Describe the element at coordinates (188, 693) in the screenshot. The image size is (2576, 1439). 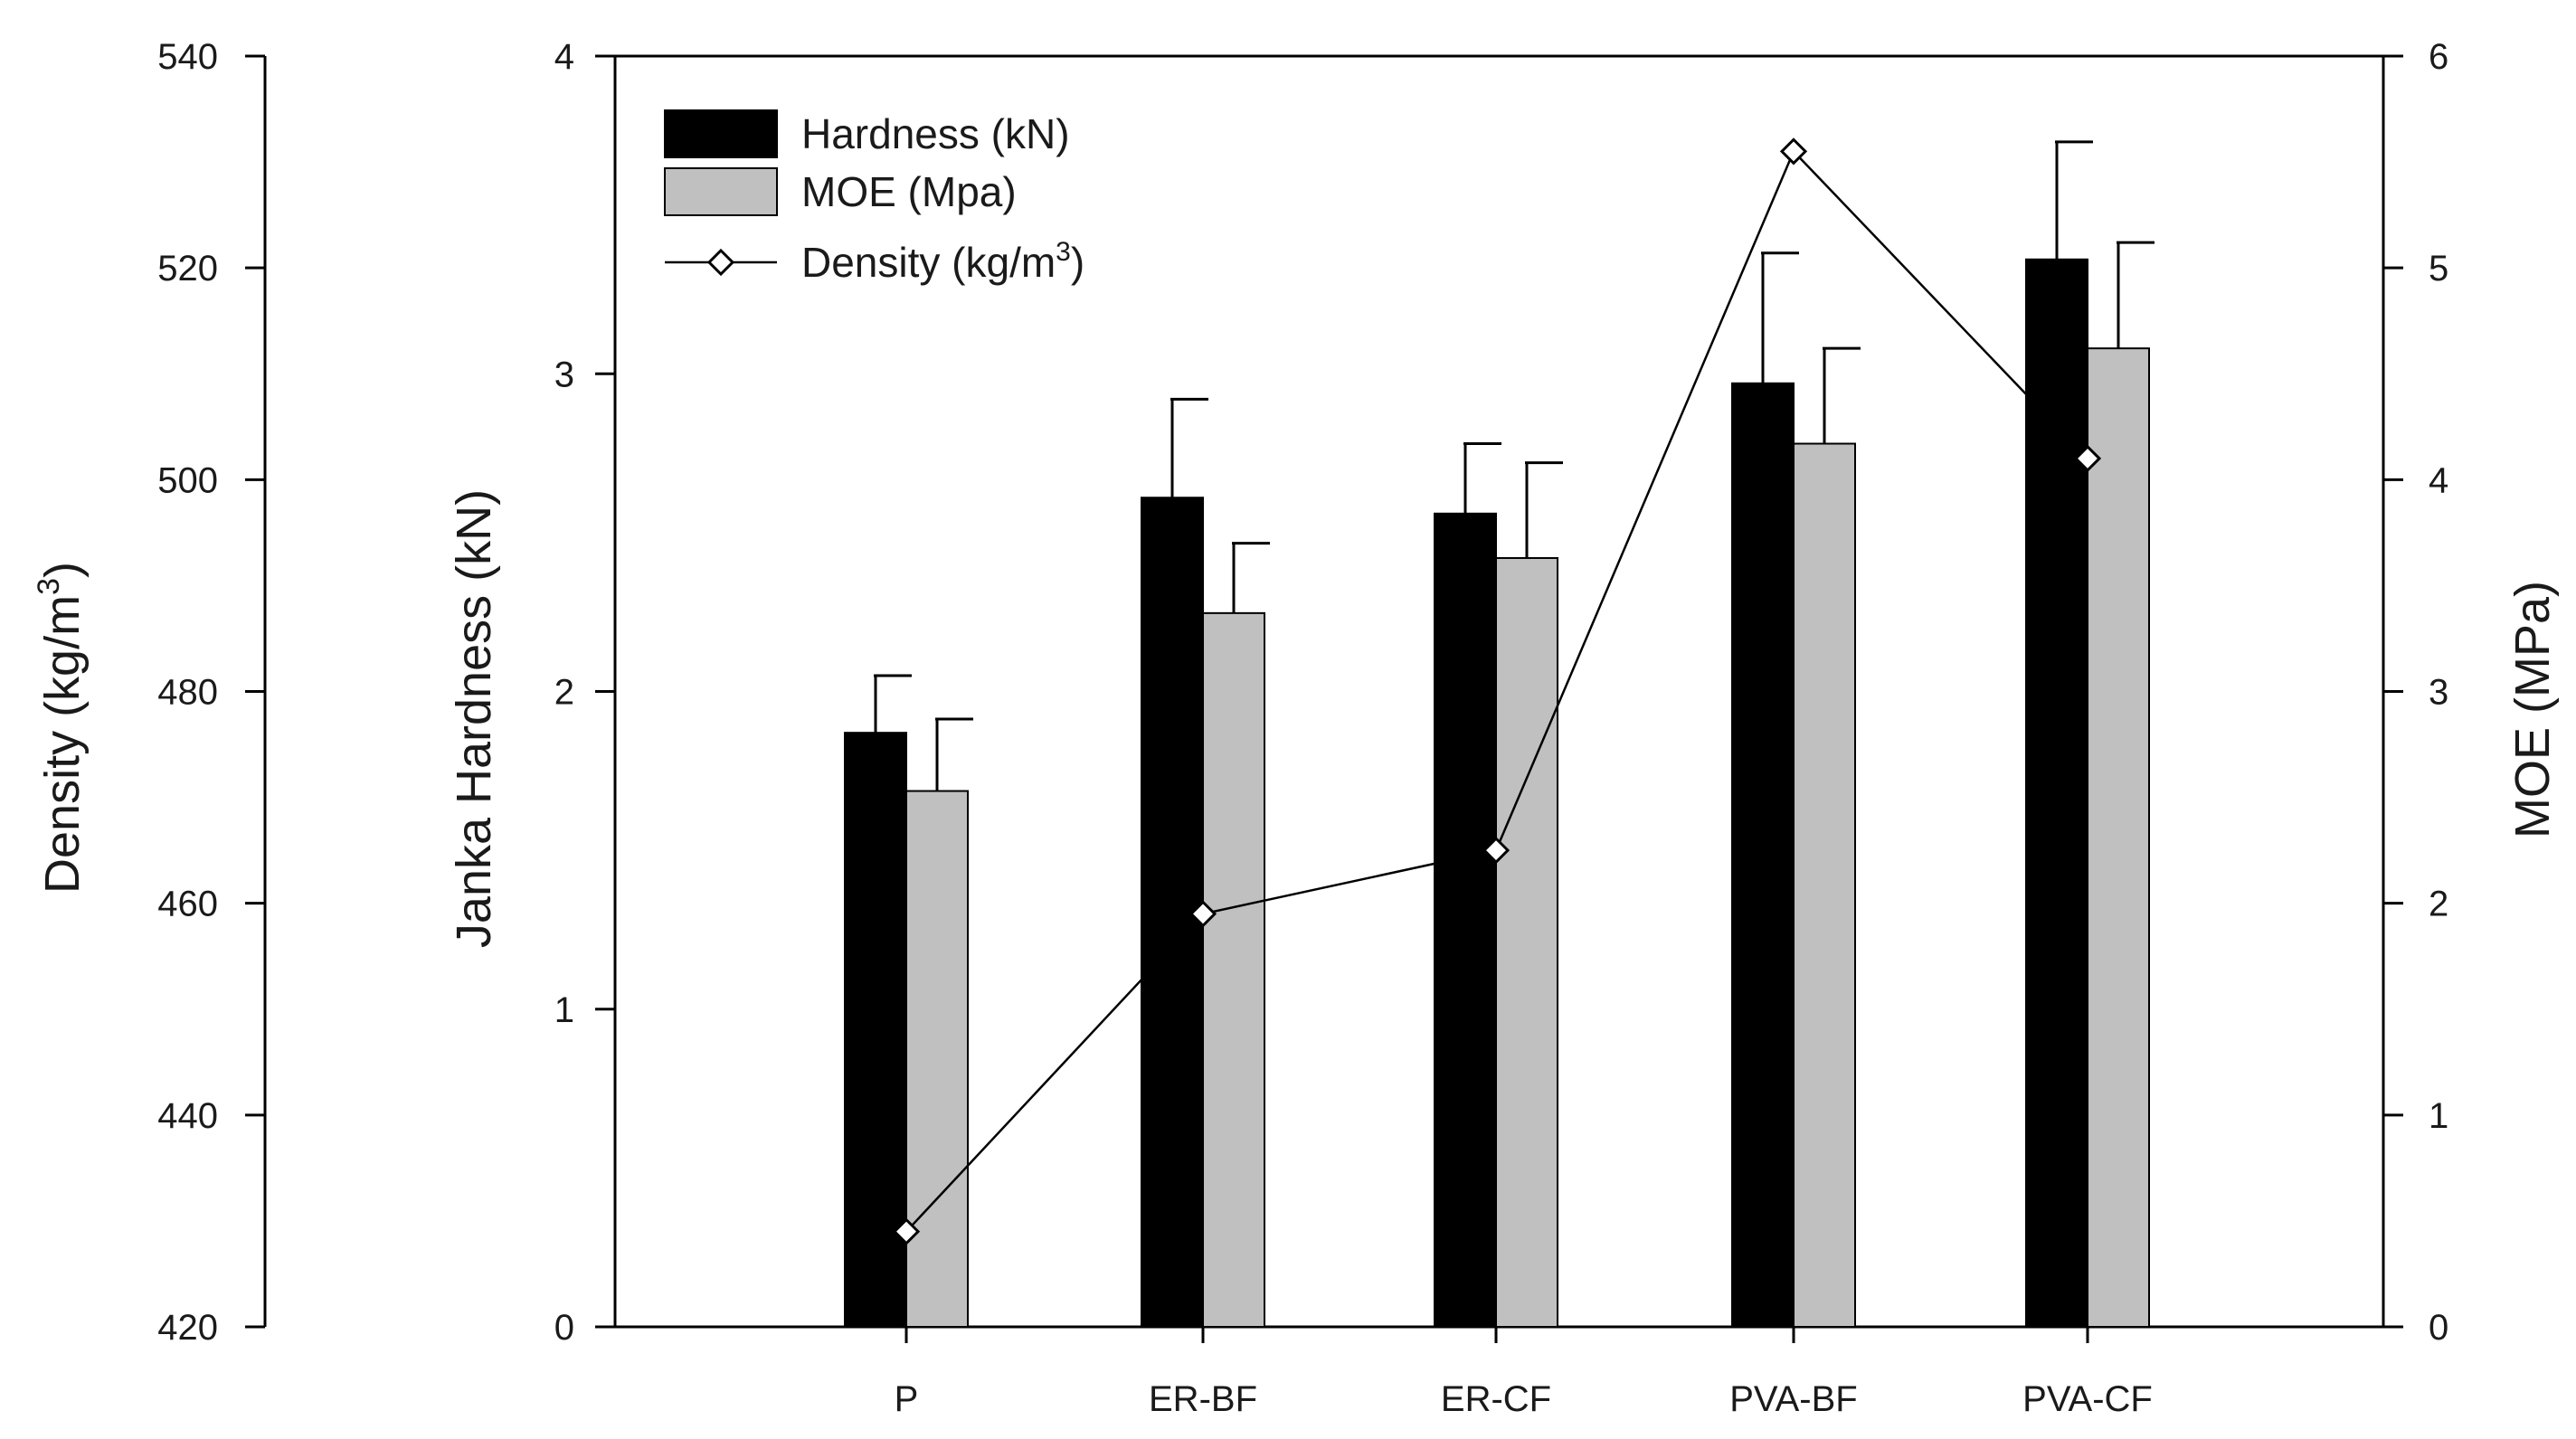
I see `density-tick-label: 480` at that location.